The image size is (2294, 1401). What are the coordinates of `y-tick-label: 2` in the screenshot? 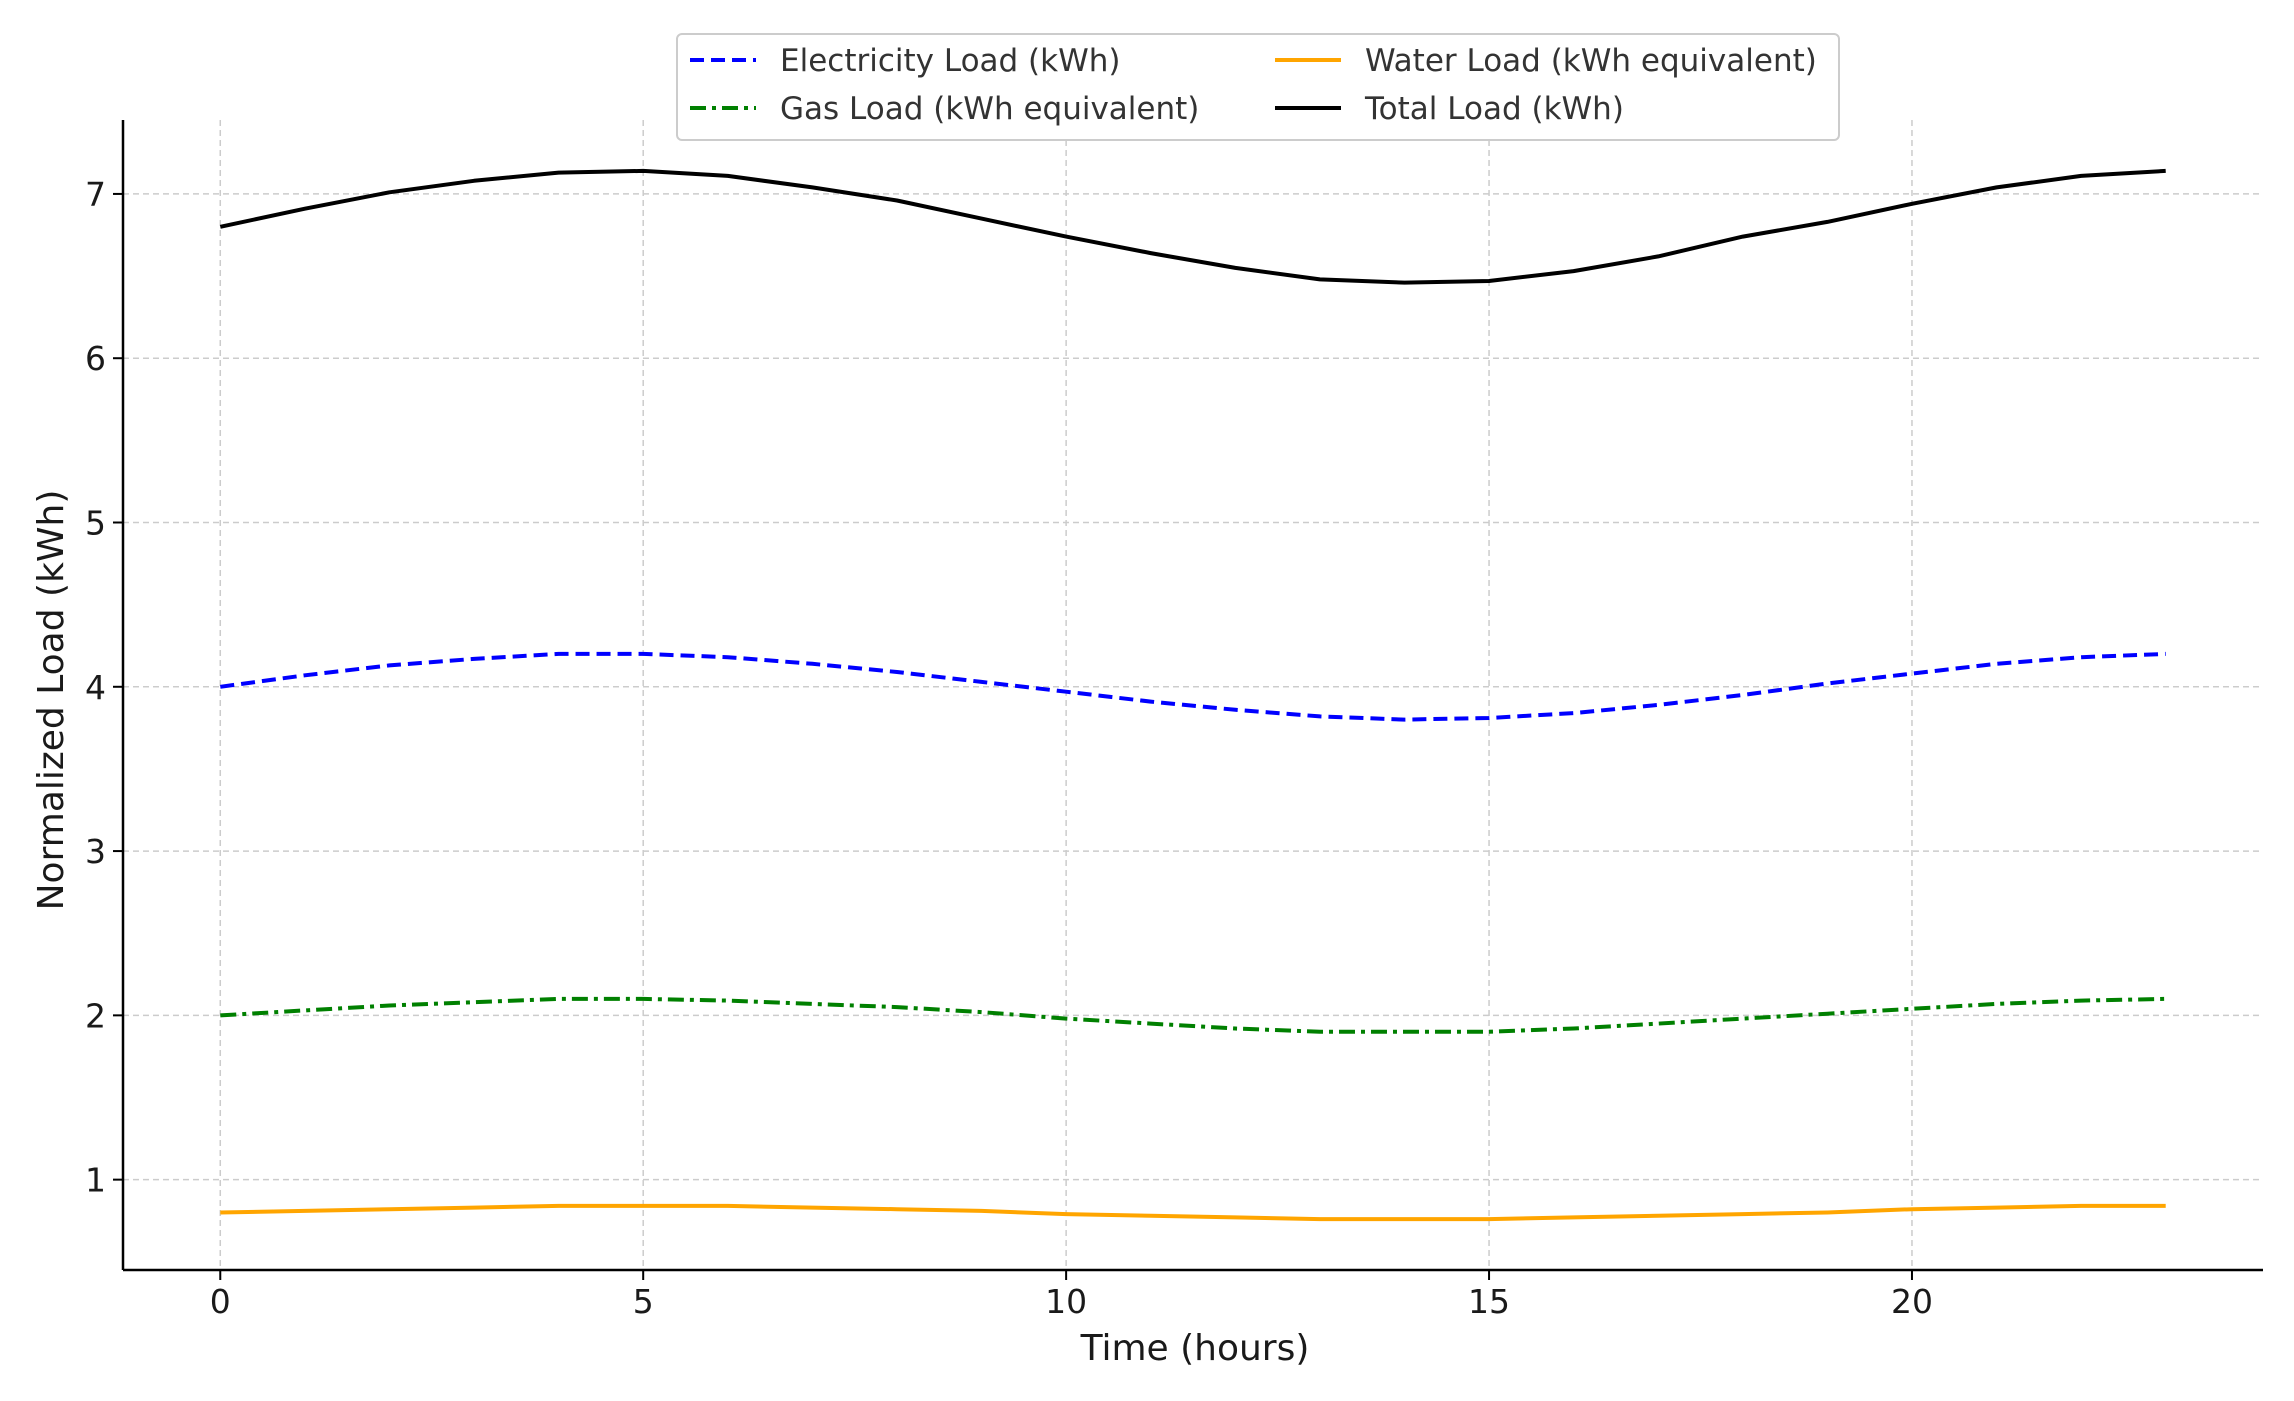 It's located at (95, 1015).